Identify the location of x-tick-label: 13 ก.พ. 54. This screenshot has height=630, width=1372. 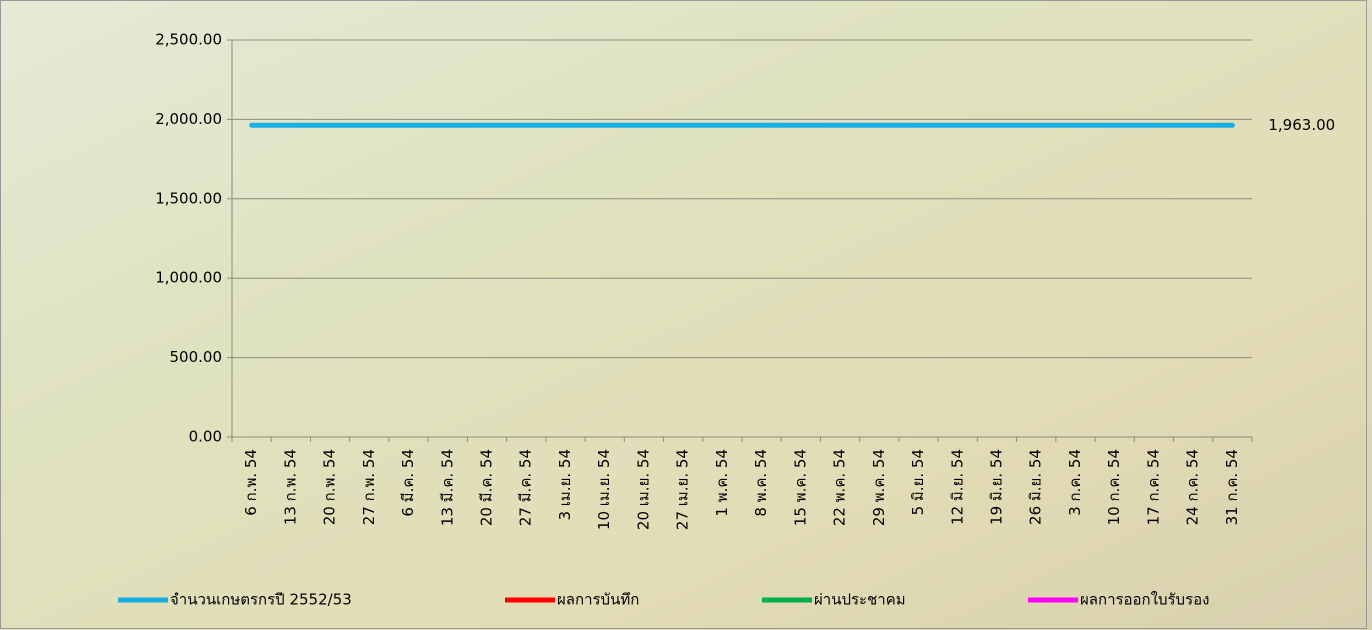
(290, 487).